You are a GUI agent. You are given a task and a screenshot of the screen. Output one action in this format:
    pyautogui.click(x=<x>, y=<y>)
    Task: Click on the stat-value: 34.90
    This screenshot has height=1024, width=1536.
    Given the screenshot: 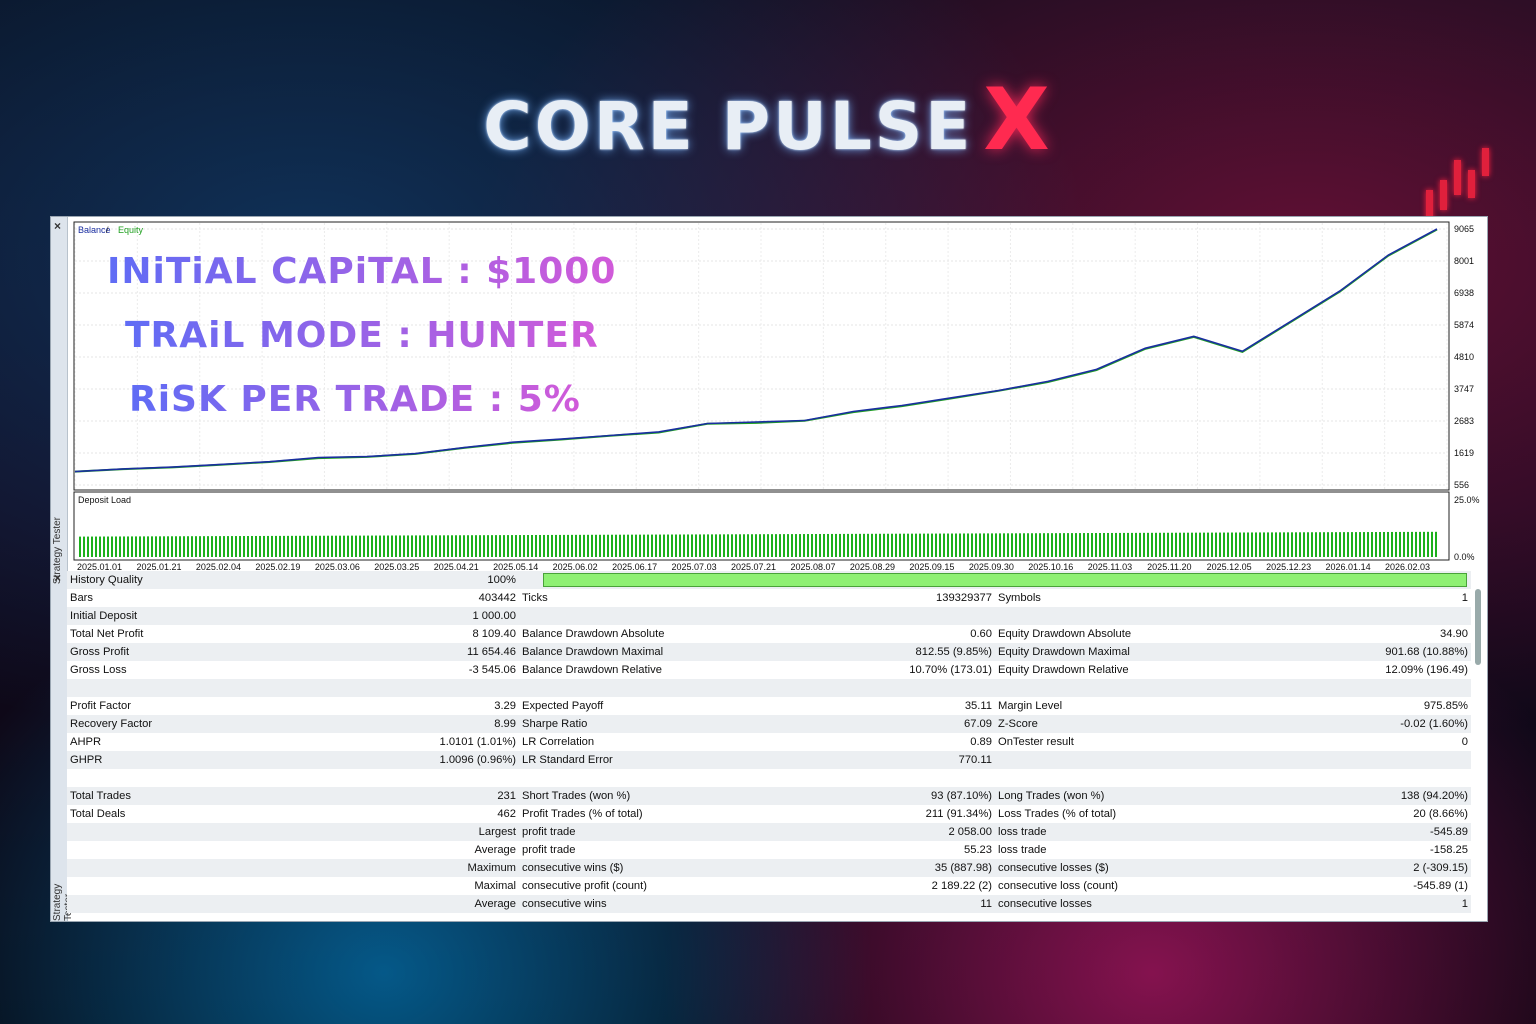 What is the action you would take?
    pyautogui.click(x=1348, y=634)
    